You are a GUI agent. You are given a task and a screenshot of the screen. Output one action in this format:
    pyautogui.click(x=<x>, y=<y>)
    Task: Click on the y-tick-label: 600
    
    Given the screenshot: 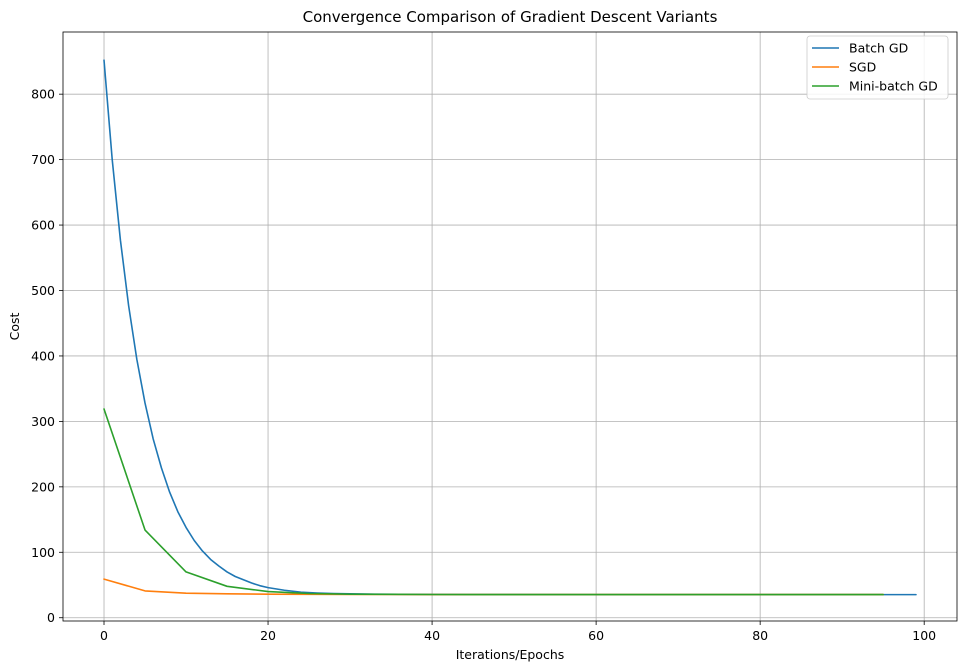 What is the action you would take?
    pyautogui.click(x=43, y=225)
    